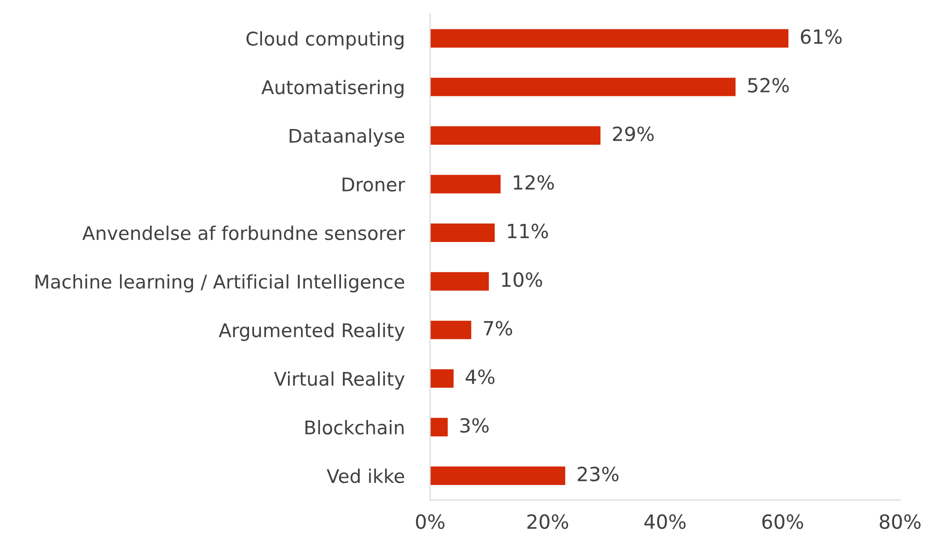 This screenshot has width=925, height=540. What do you see at coordinates (325, 40) in the screenshot?
I see `y-tick-label: Cloud computing` at bounding box center [325, 40].